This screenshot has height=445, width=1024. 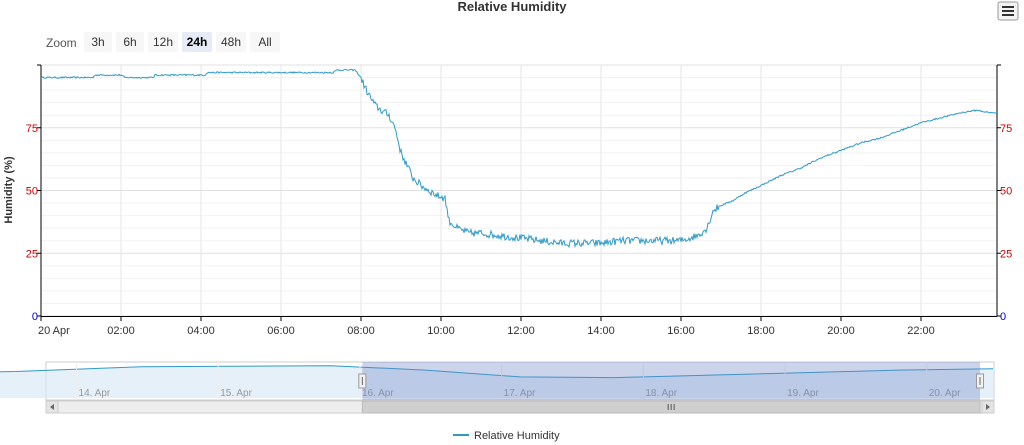 I want to click on zoom-button-48h: 48h, so click(x=231, y=42).